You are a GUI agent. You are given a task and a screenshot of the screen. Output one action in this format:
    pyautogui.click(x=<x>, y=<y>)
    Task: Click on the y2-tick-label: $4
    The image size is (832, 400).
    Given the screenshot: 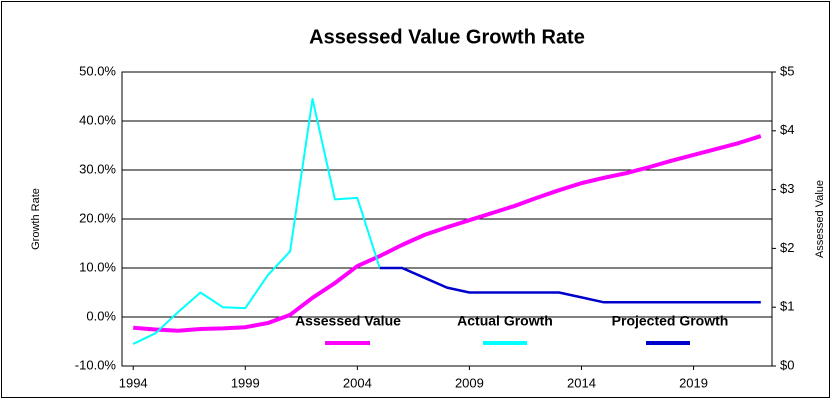 What is the action you would take?
    pyautogui.click(x=787, y=129)
    